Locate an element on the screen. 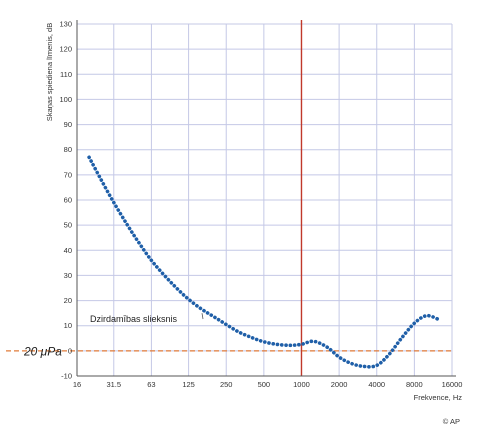 The width and height of the screenshot is (500, 434). y-tick-label: 10 is located at coordinates (68, 325).